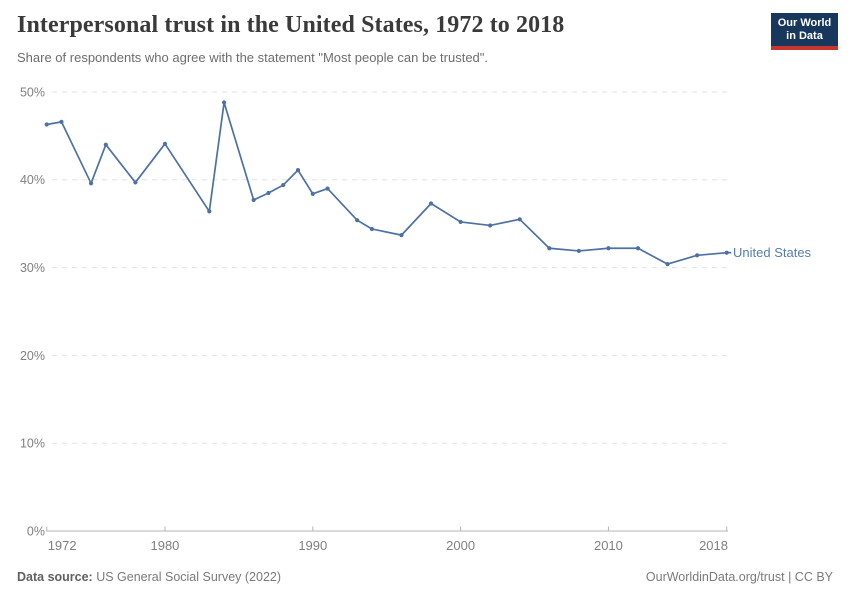  Describe the element at coordinates (46, 124) in the screenshot. I see `data-point-1972` at that location.